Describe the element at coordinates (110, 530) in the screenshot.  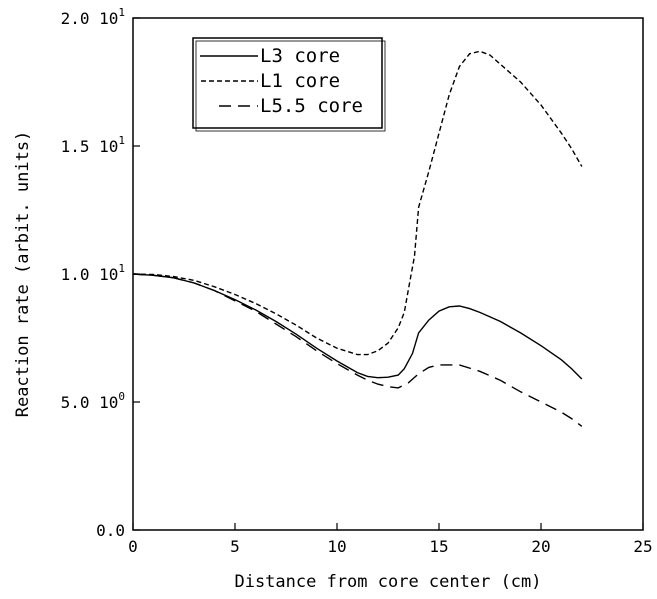
I see `y-tick-label-0: 0.0` at that location.